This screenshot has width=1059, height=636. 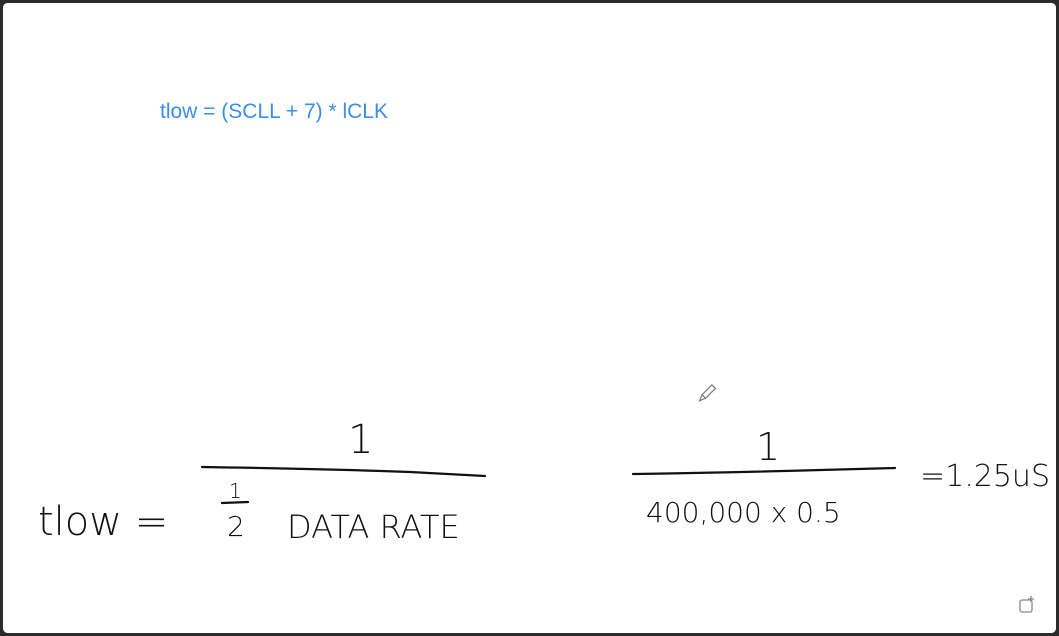 I want to click on handwritten-half-numerator: 1, so click(x=235, y=491).